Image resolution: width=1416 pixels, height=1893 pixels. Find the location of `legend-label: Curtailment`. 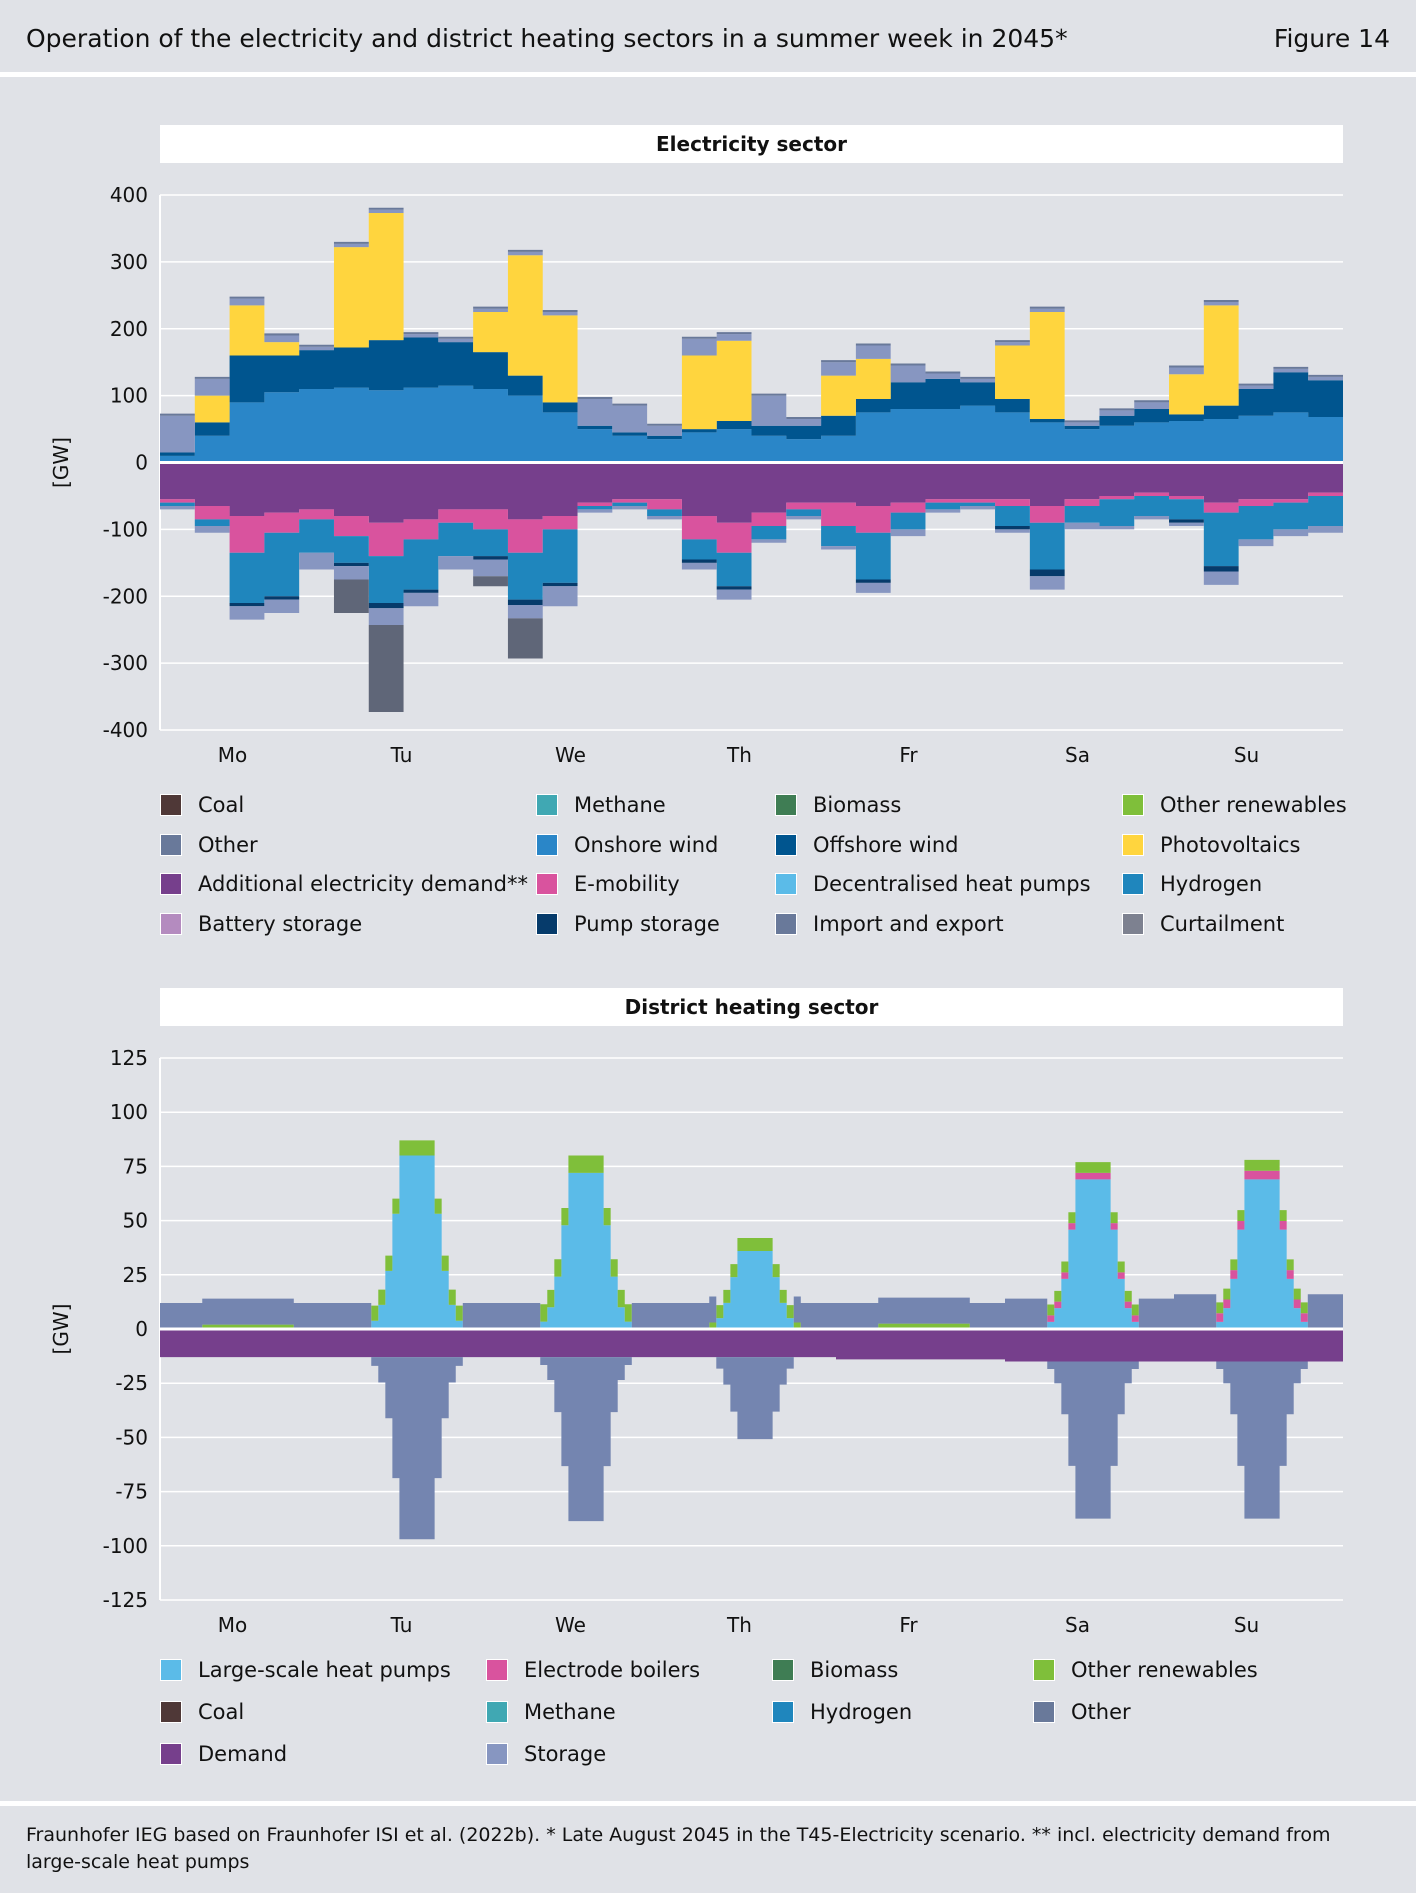

legend-label: Curtailment is located at coordinates (1222, 923).